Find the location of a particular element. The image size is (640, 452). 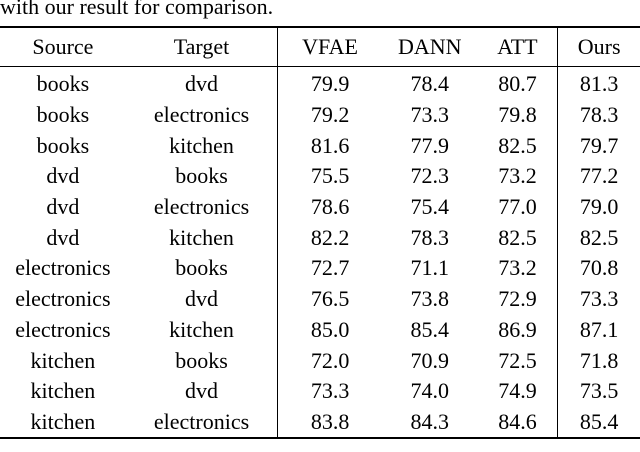

table-row: kitchen dvd 73.3 74.0 74.9 73.5 is located at coordinates (320, 391).